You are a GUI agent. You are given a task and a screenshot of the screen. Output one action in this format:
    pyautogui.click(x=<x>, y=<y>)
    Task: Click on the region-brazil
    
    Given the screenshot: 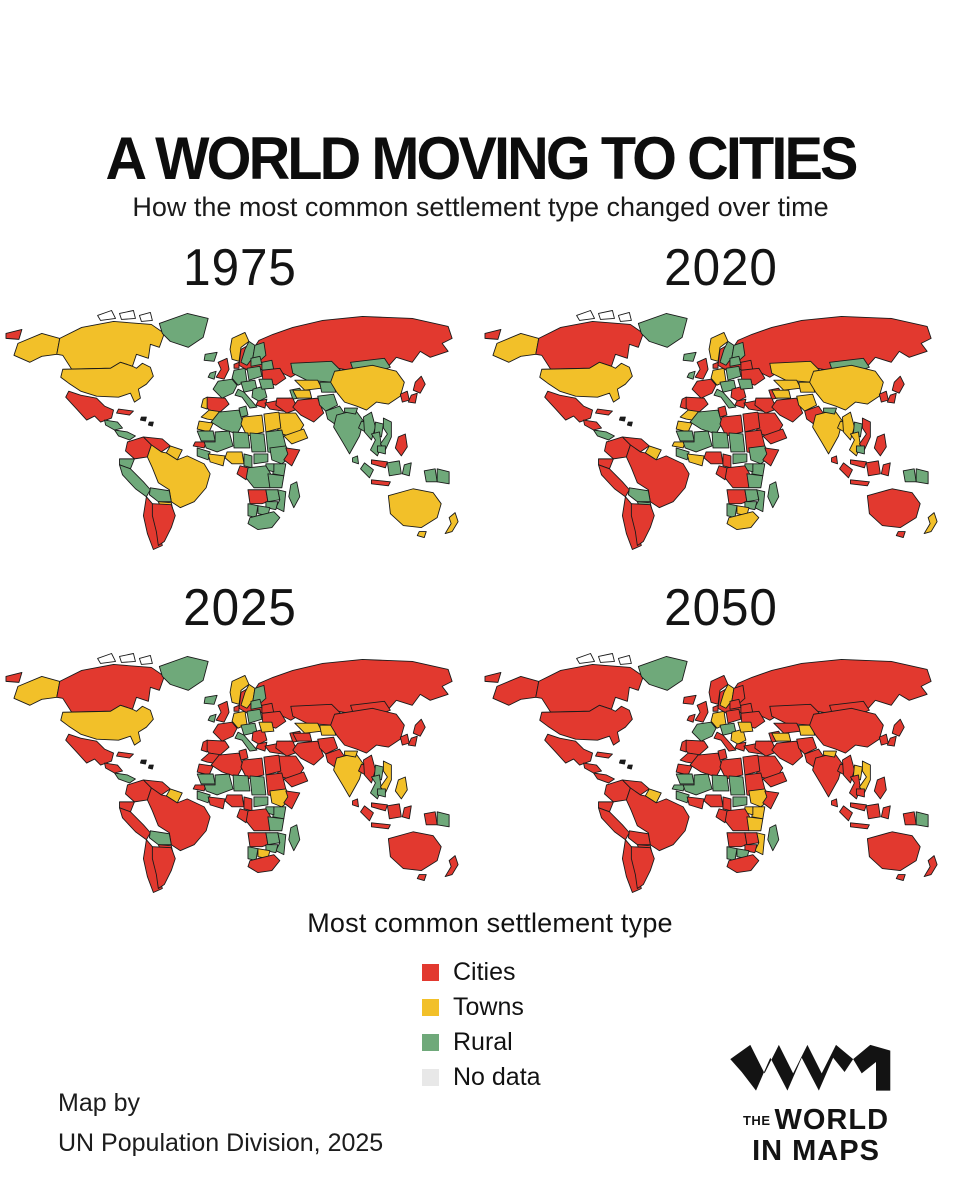 What is the action you would take?
    pyautogui.click(x=657, y=819)
    